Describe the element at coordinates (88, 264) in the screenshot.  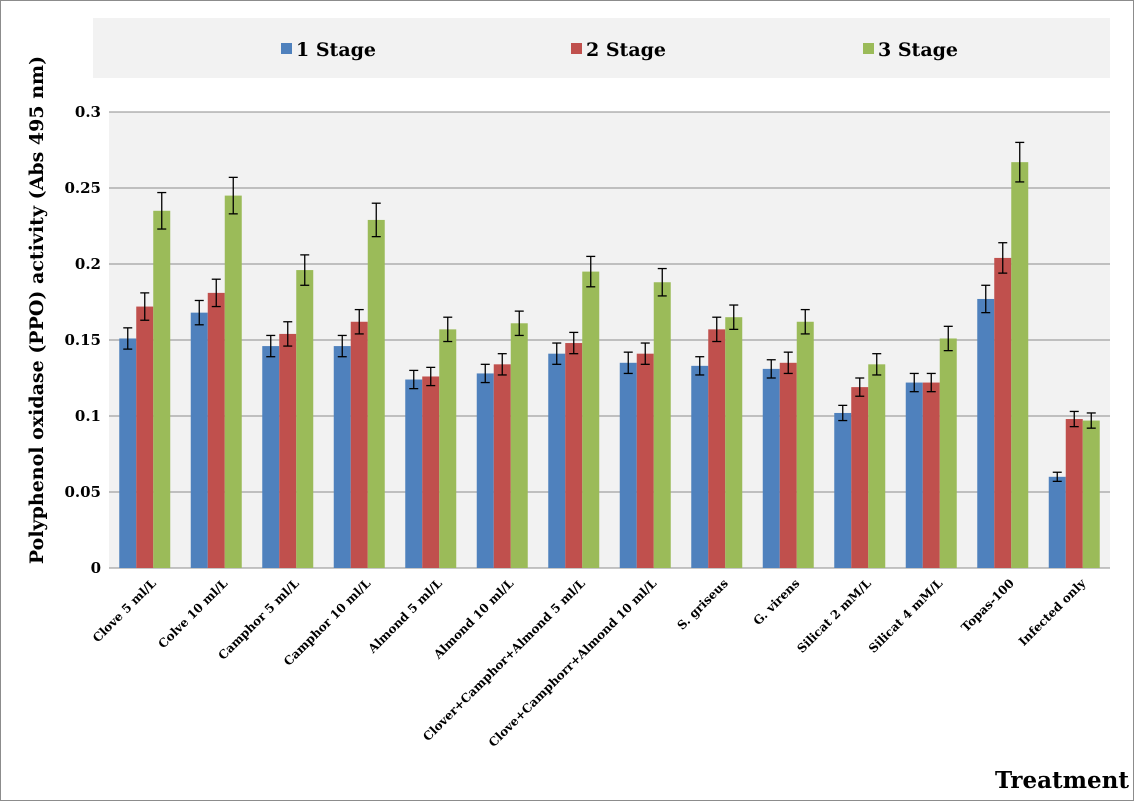
I see `y-tick-label: 0.2` at that location.